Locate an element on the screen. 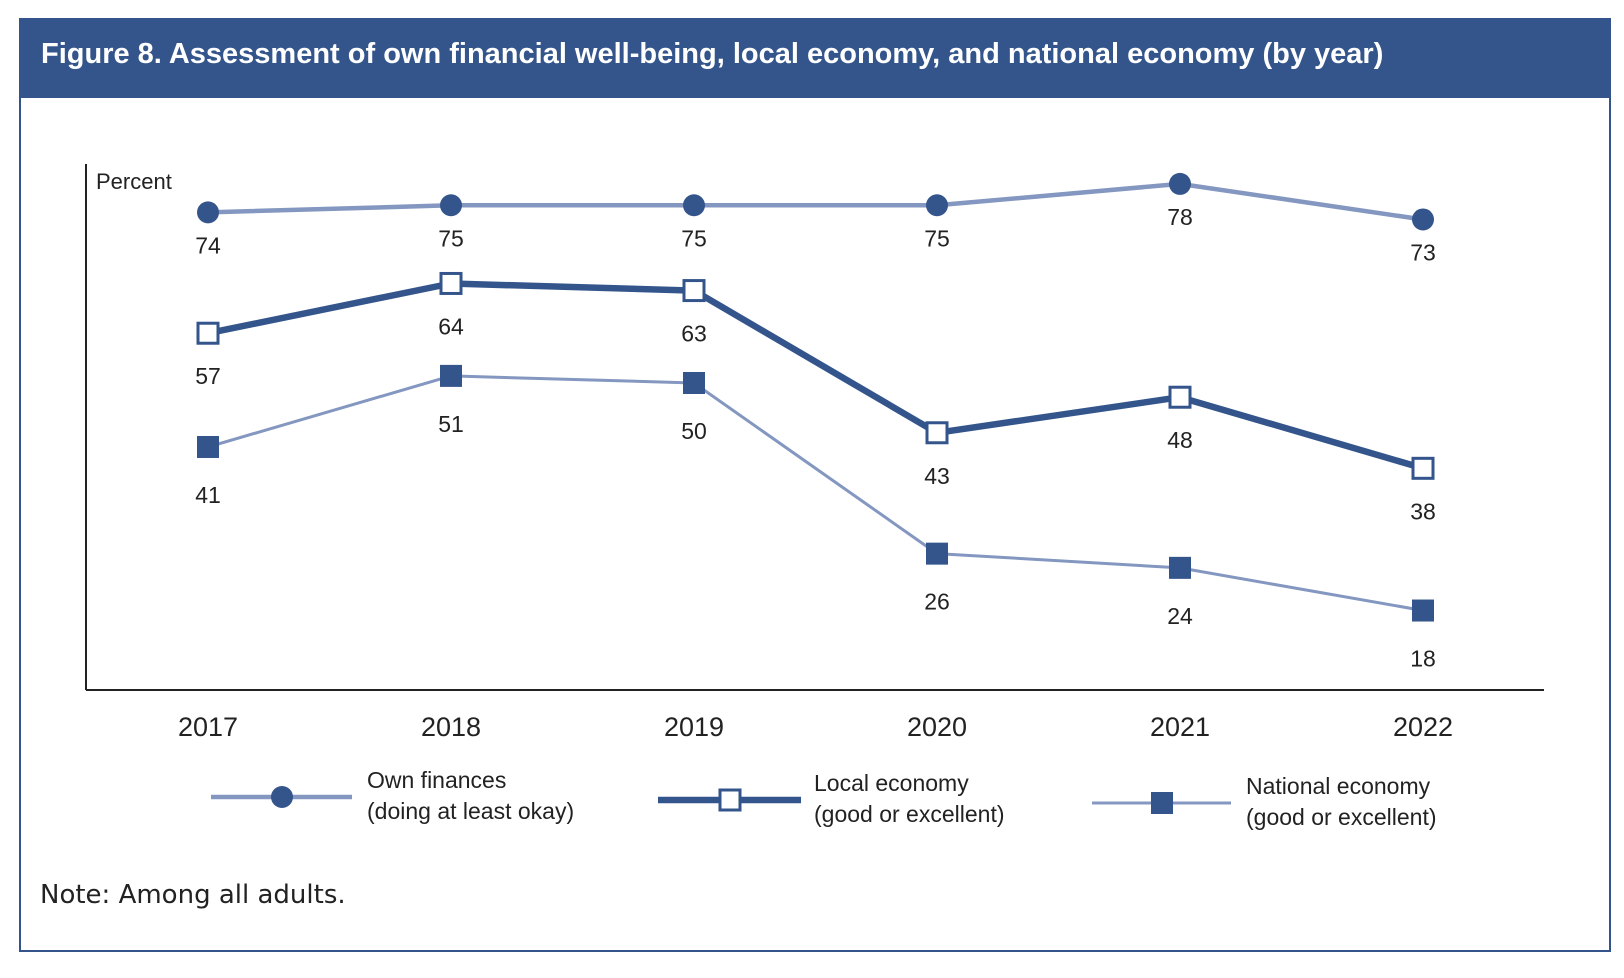 The height and width of the screenshot is (978, 1624). series-line-own-finances is located at coordinates (815, 201).